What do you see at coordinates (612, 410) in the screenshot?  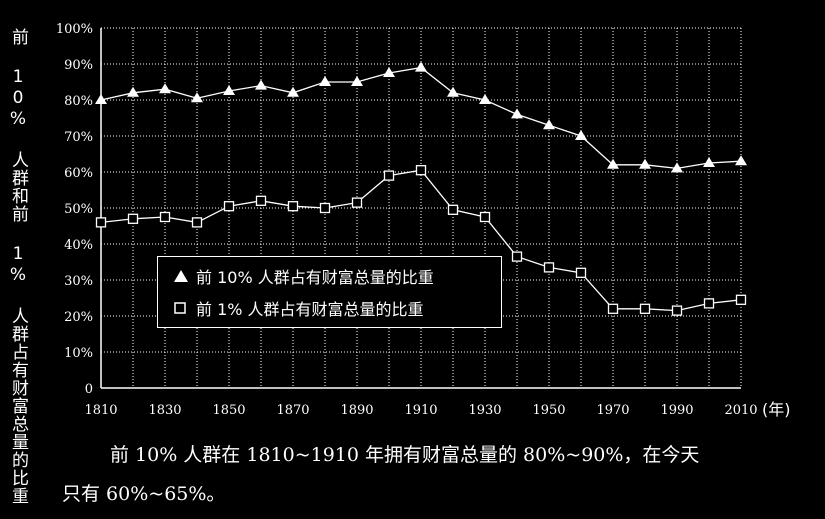 I see `x-tick-label: 1970` at bounding box center [612, 410].